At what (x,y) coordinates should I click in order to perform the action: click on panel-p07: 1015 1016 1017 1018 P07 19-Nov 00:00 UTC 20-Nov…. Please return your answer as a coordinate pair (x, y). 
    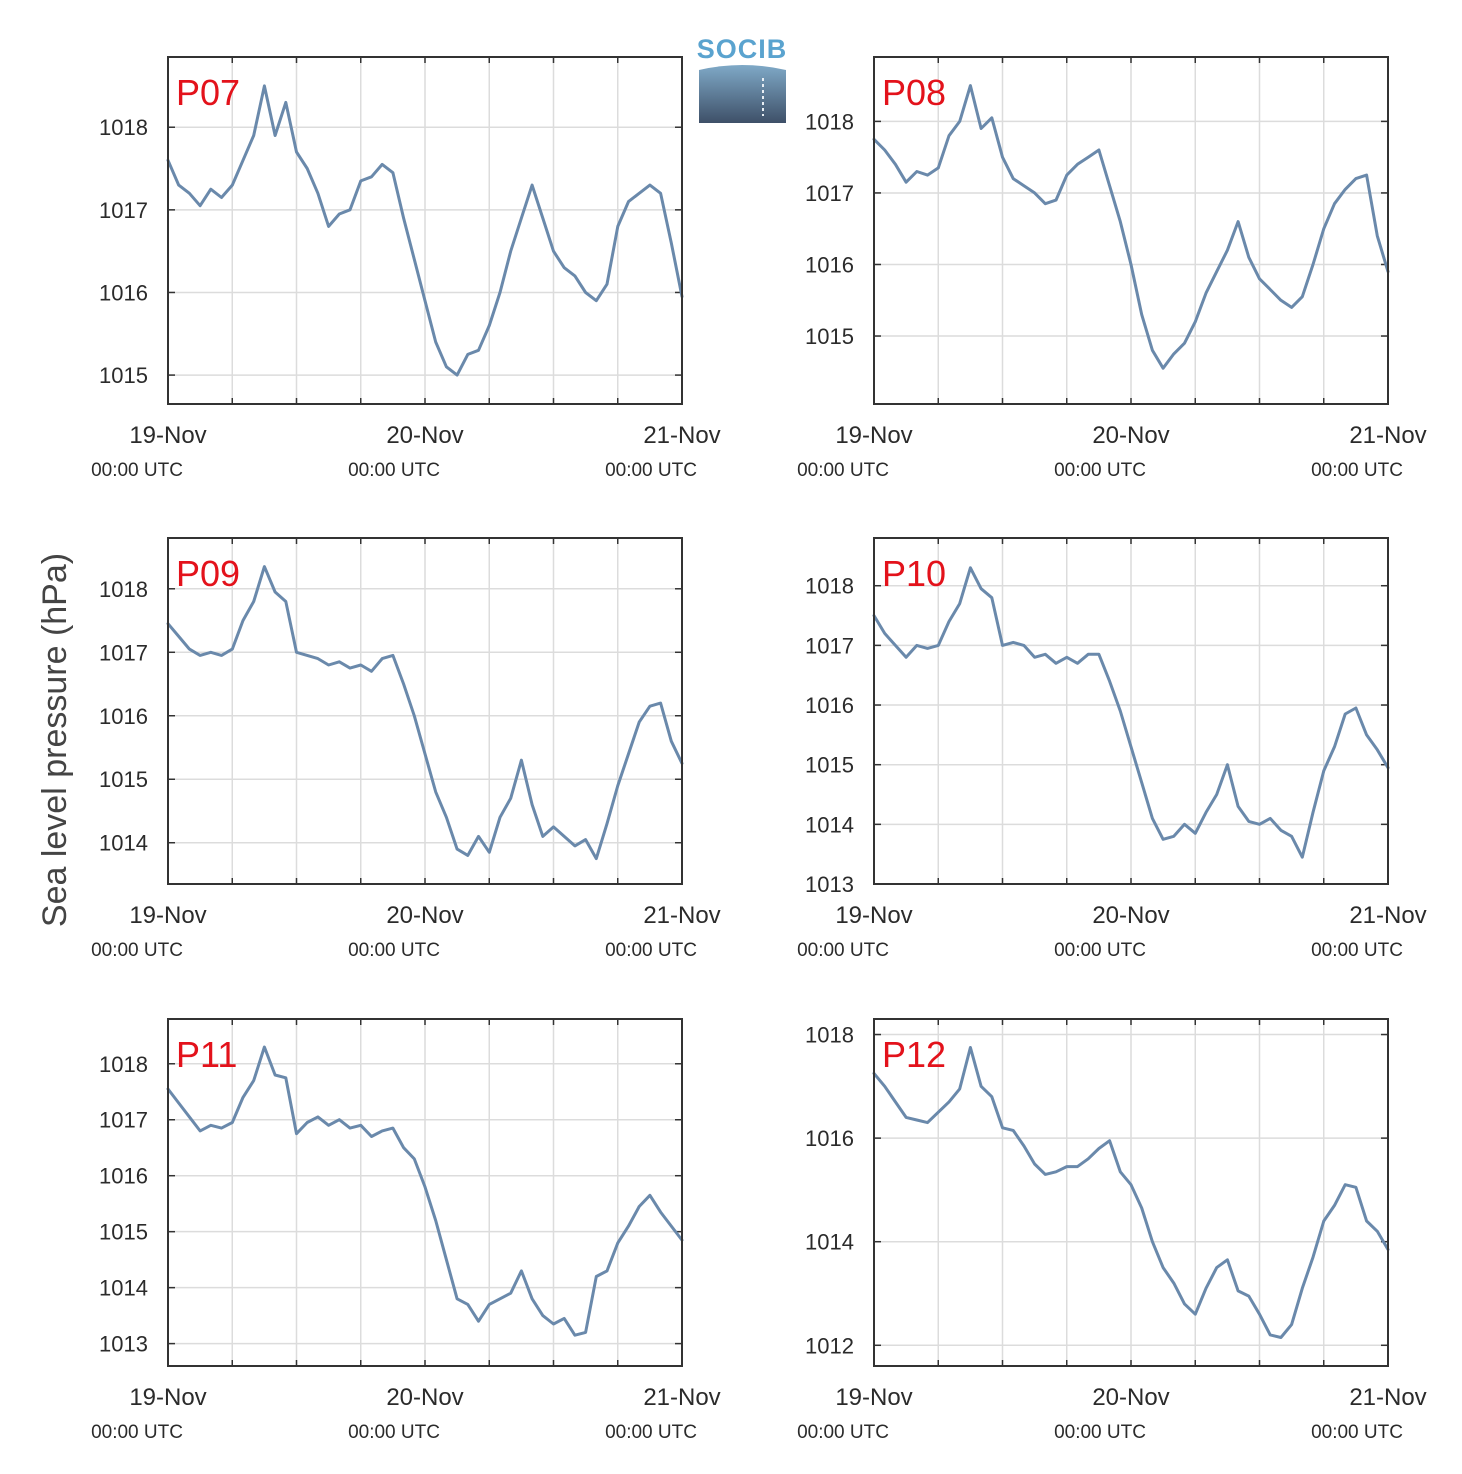
    Looking at the image, I should click on (406, 268).